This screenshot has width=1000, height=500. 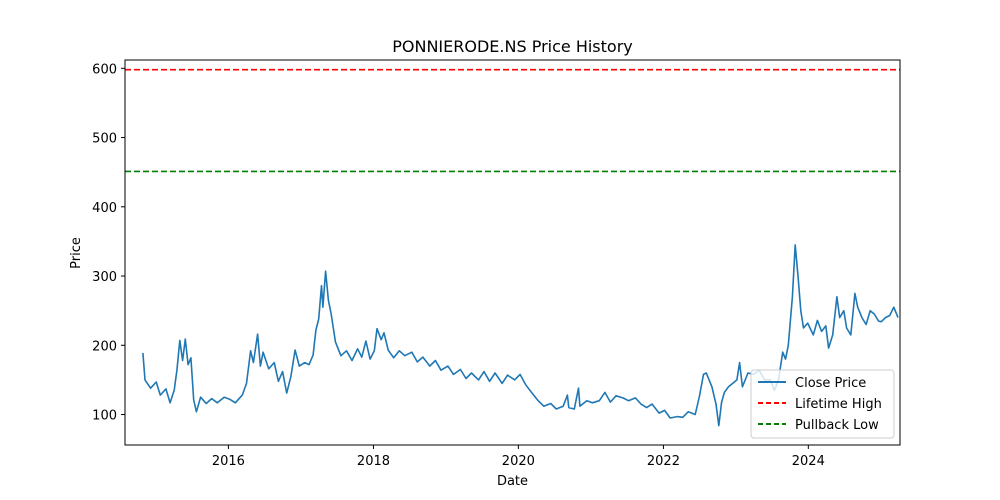 What do you see at coordinates (837, 425) in the screenshot?
I see `legend-label-pullback-low: Pullback Low` at bounding box center [837, 425].